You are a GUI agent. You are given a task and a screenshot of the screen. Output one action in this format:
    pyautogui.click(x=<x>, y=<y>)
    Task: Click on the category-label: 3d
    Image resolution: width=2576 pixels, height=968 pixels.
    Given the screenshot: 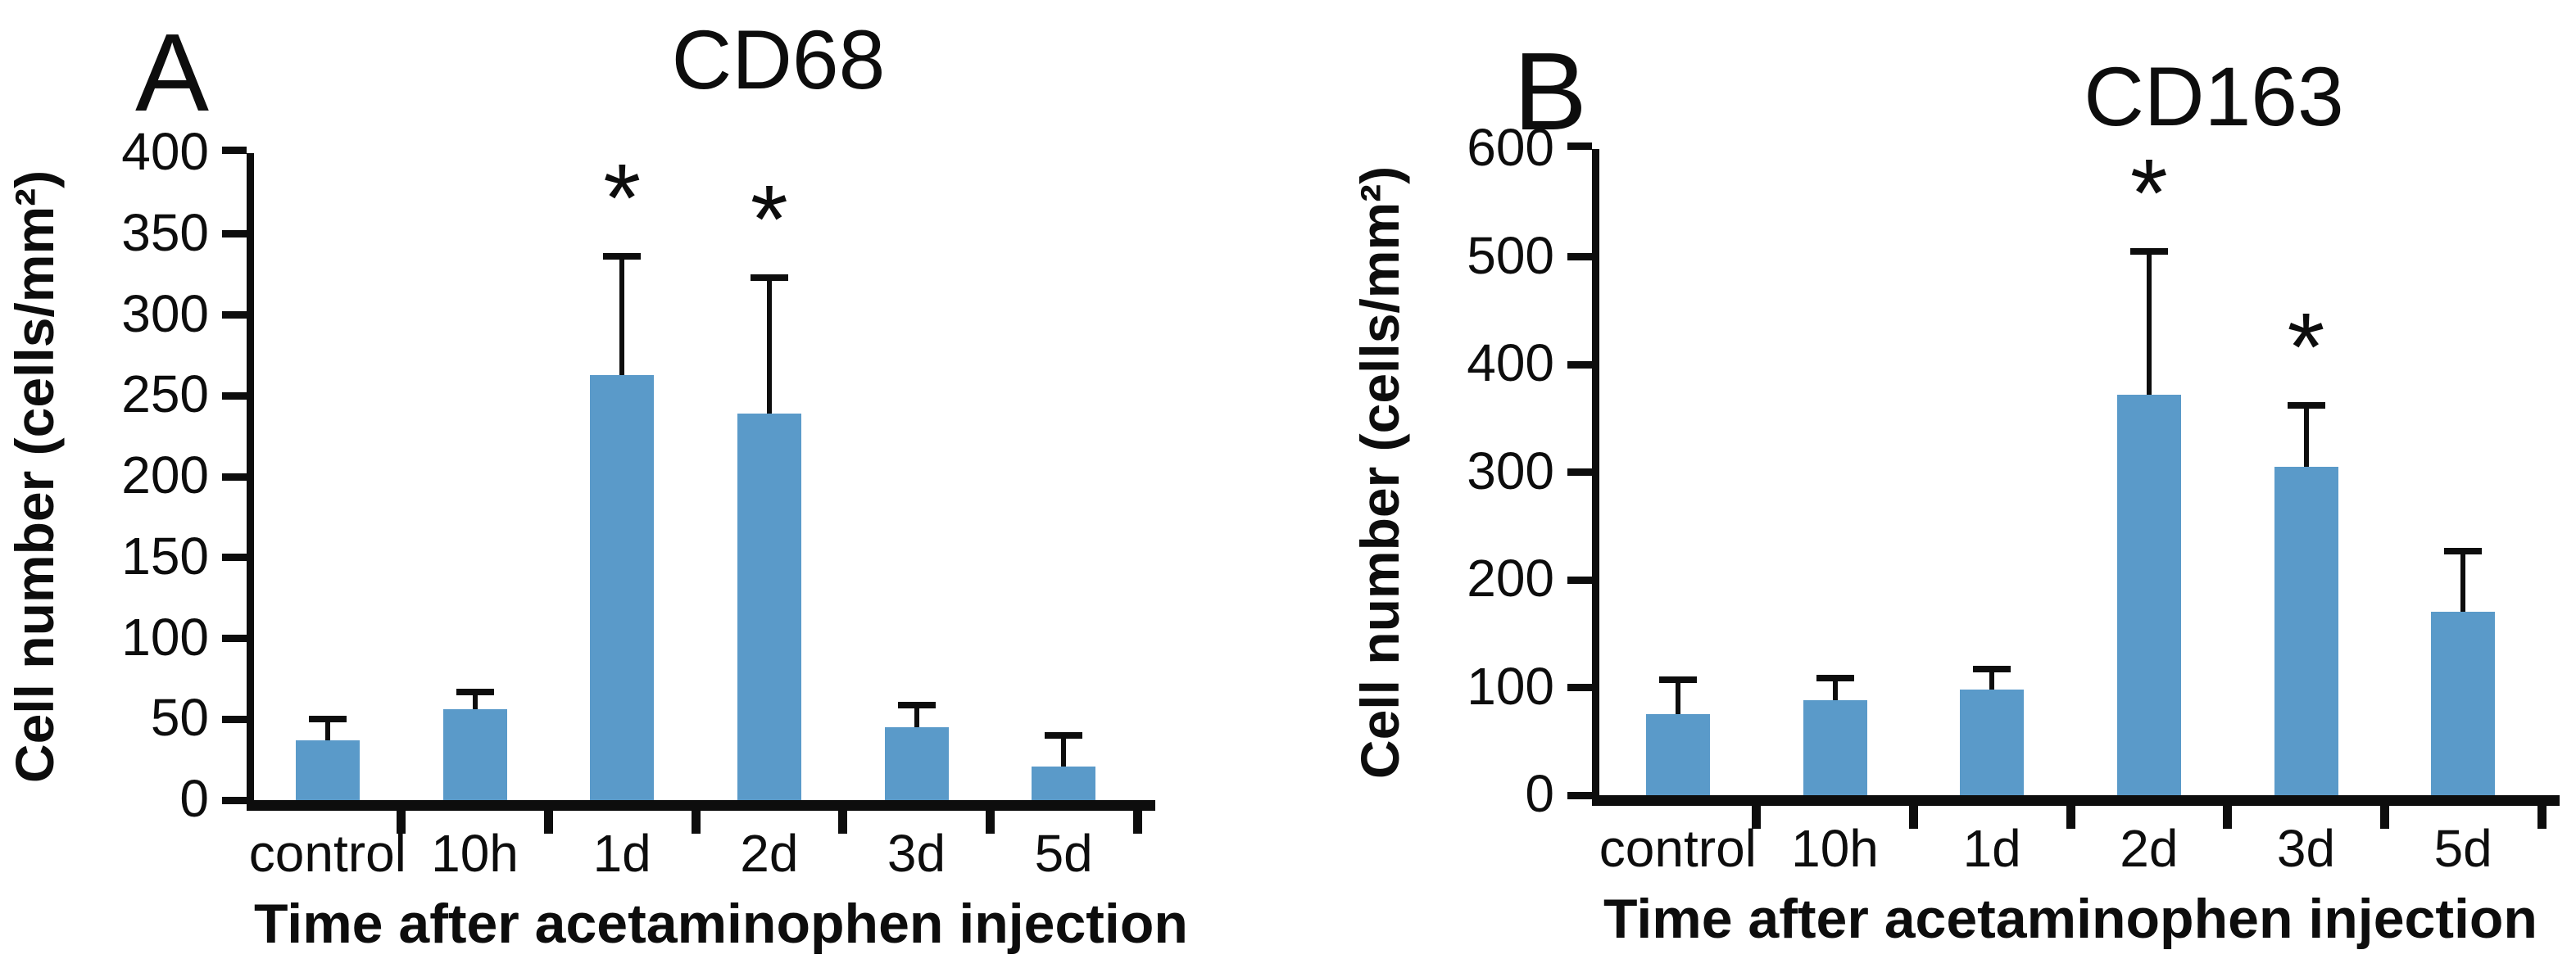 What is the action you would take?
    pyautogui.click(x=916, y=853)
    